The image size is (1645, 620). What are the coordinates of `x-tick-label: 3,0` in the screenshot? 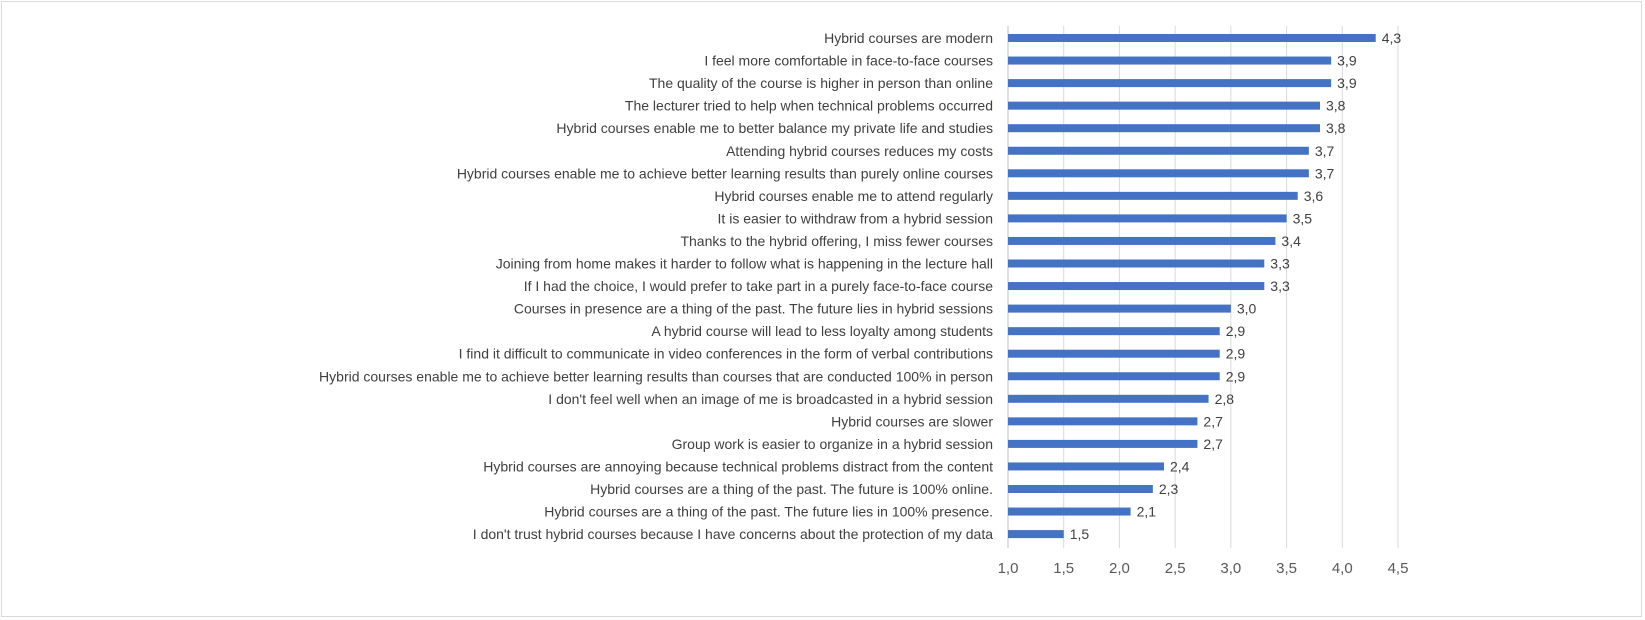 It's located at (1230, 568).